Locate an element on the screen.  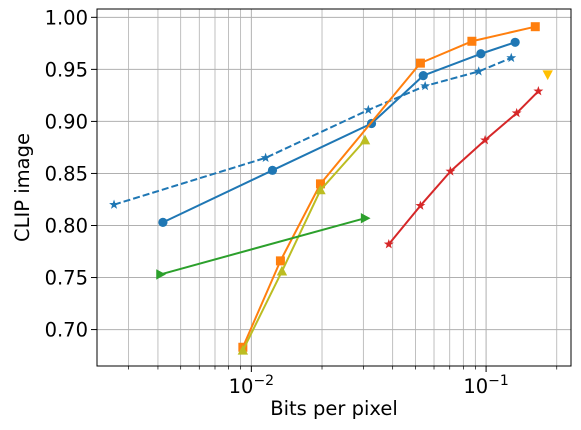
y-tick-label: 0.70 is located at coordinates (66, 330).